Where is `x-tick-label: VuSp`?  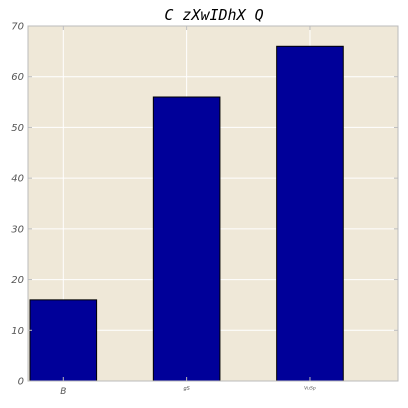 x-tick-label: VuSp is located at coordinates (310, 389).